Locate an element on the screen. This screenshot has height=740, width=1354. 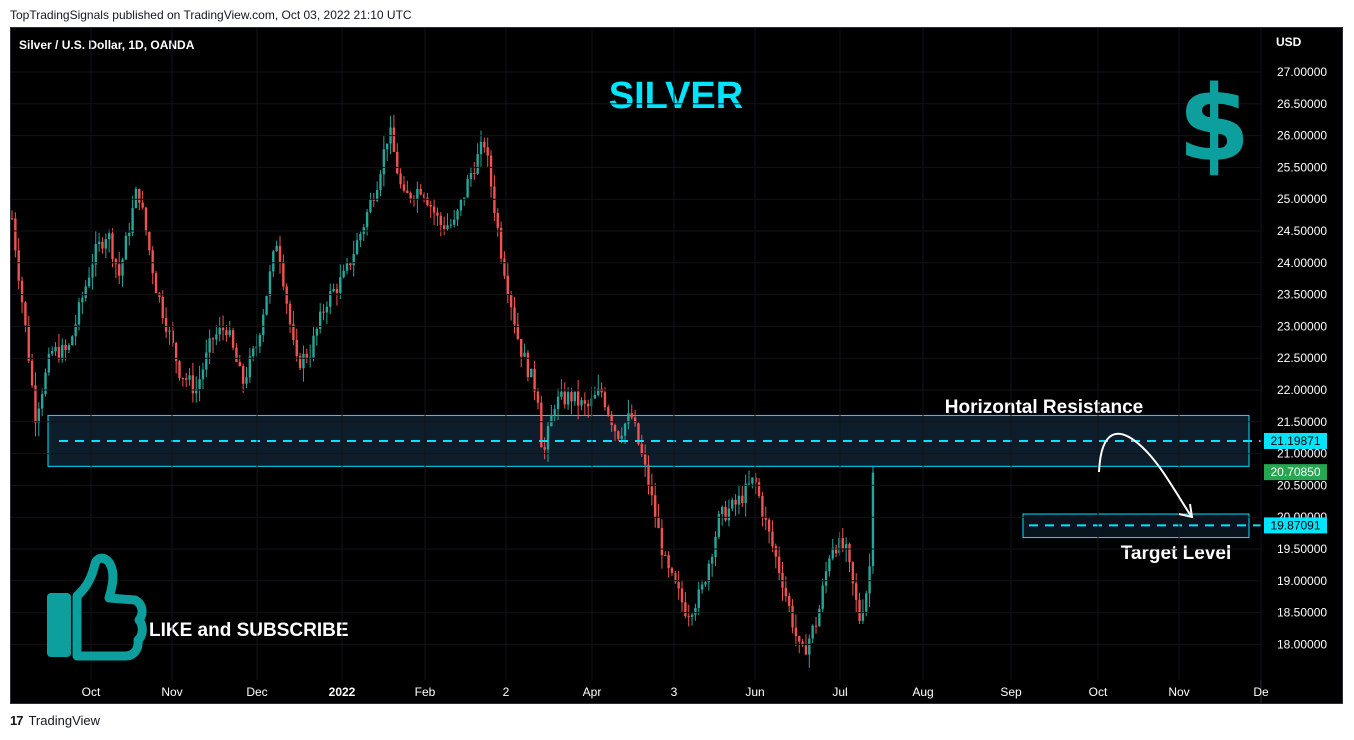
y-tick-label: 18.00000 is located at coordinates (1302, 644).